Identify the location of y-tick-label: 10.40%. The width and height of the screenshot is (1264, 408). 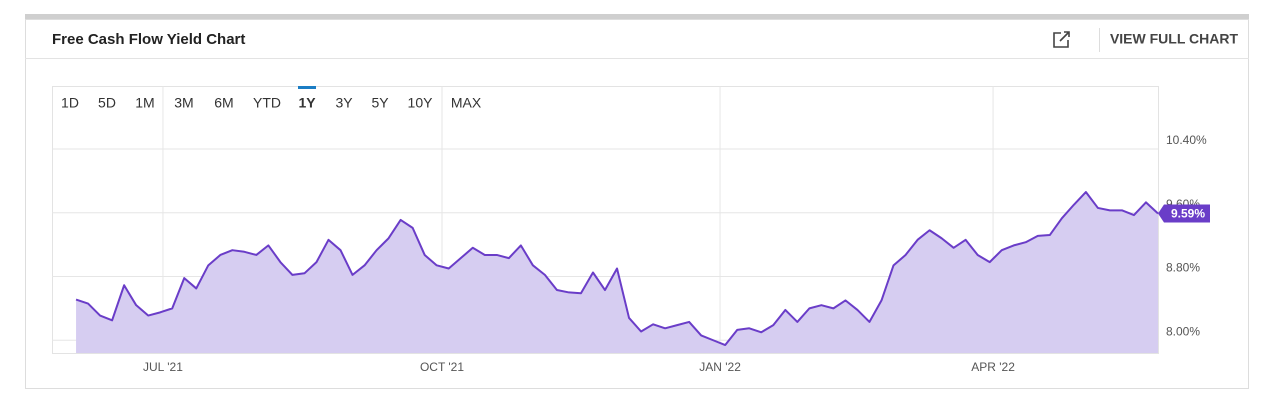
(1186, 140).